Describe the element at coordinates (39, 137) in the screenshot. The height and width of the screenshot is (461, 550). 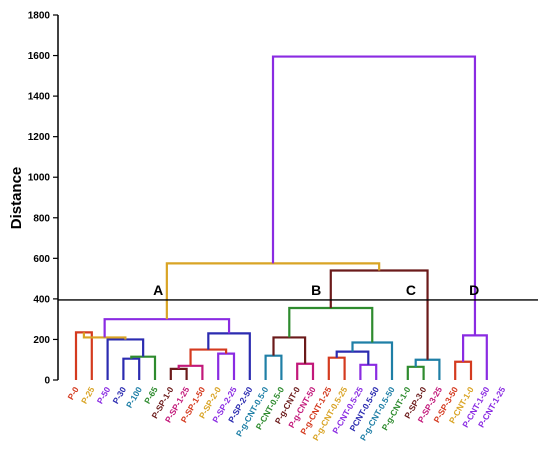
I see `y-tick-label: 1200` at that location.